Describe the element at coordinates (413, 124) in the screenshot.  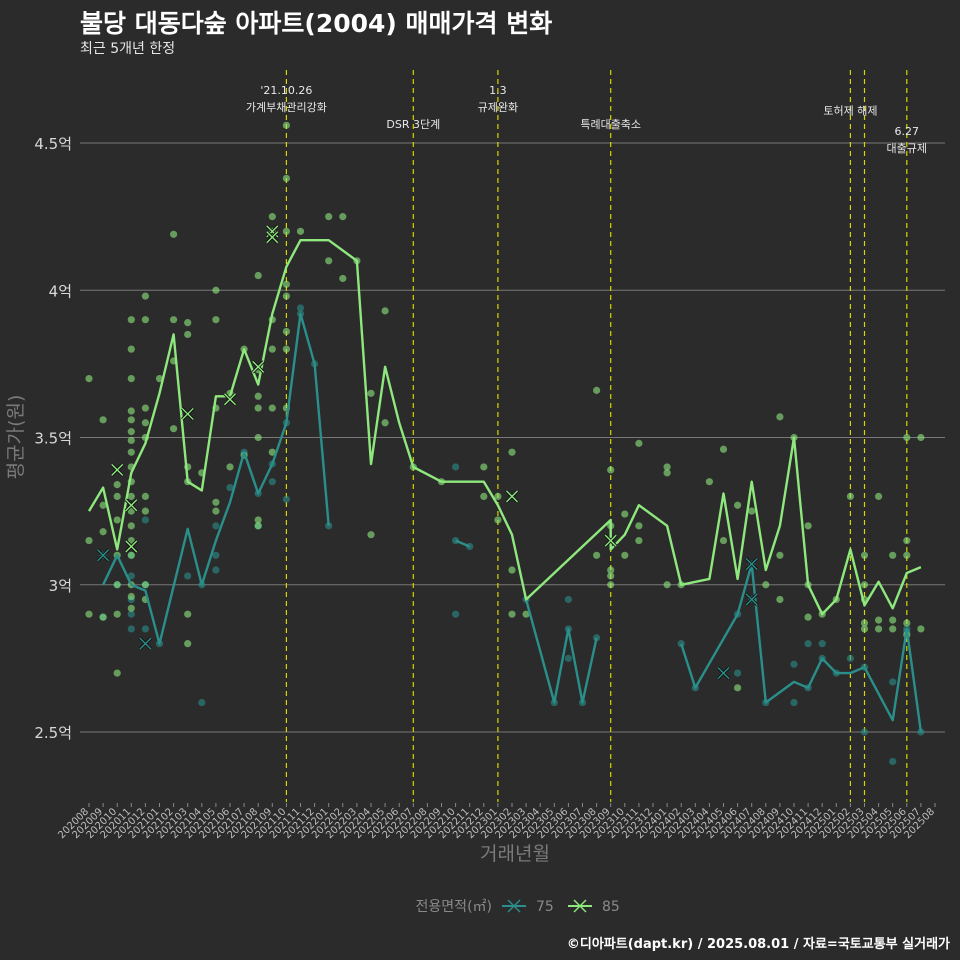
I see `policy-annotation: DSR 3단계` at that location.